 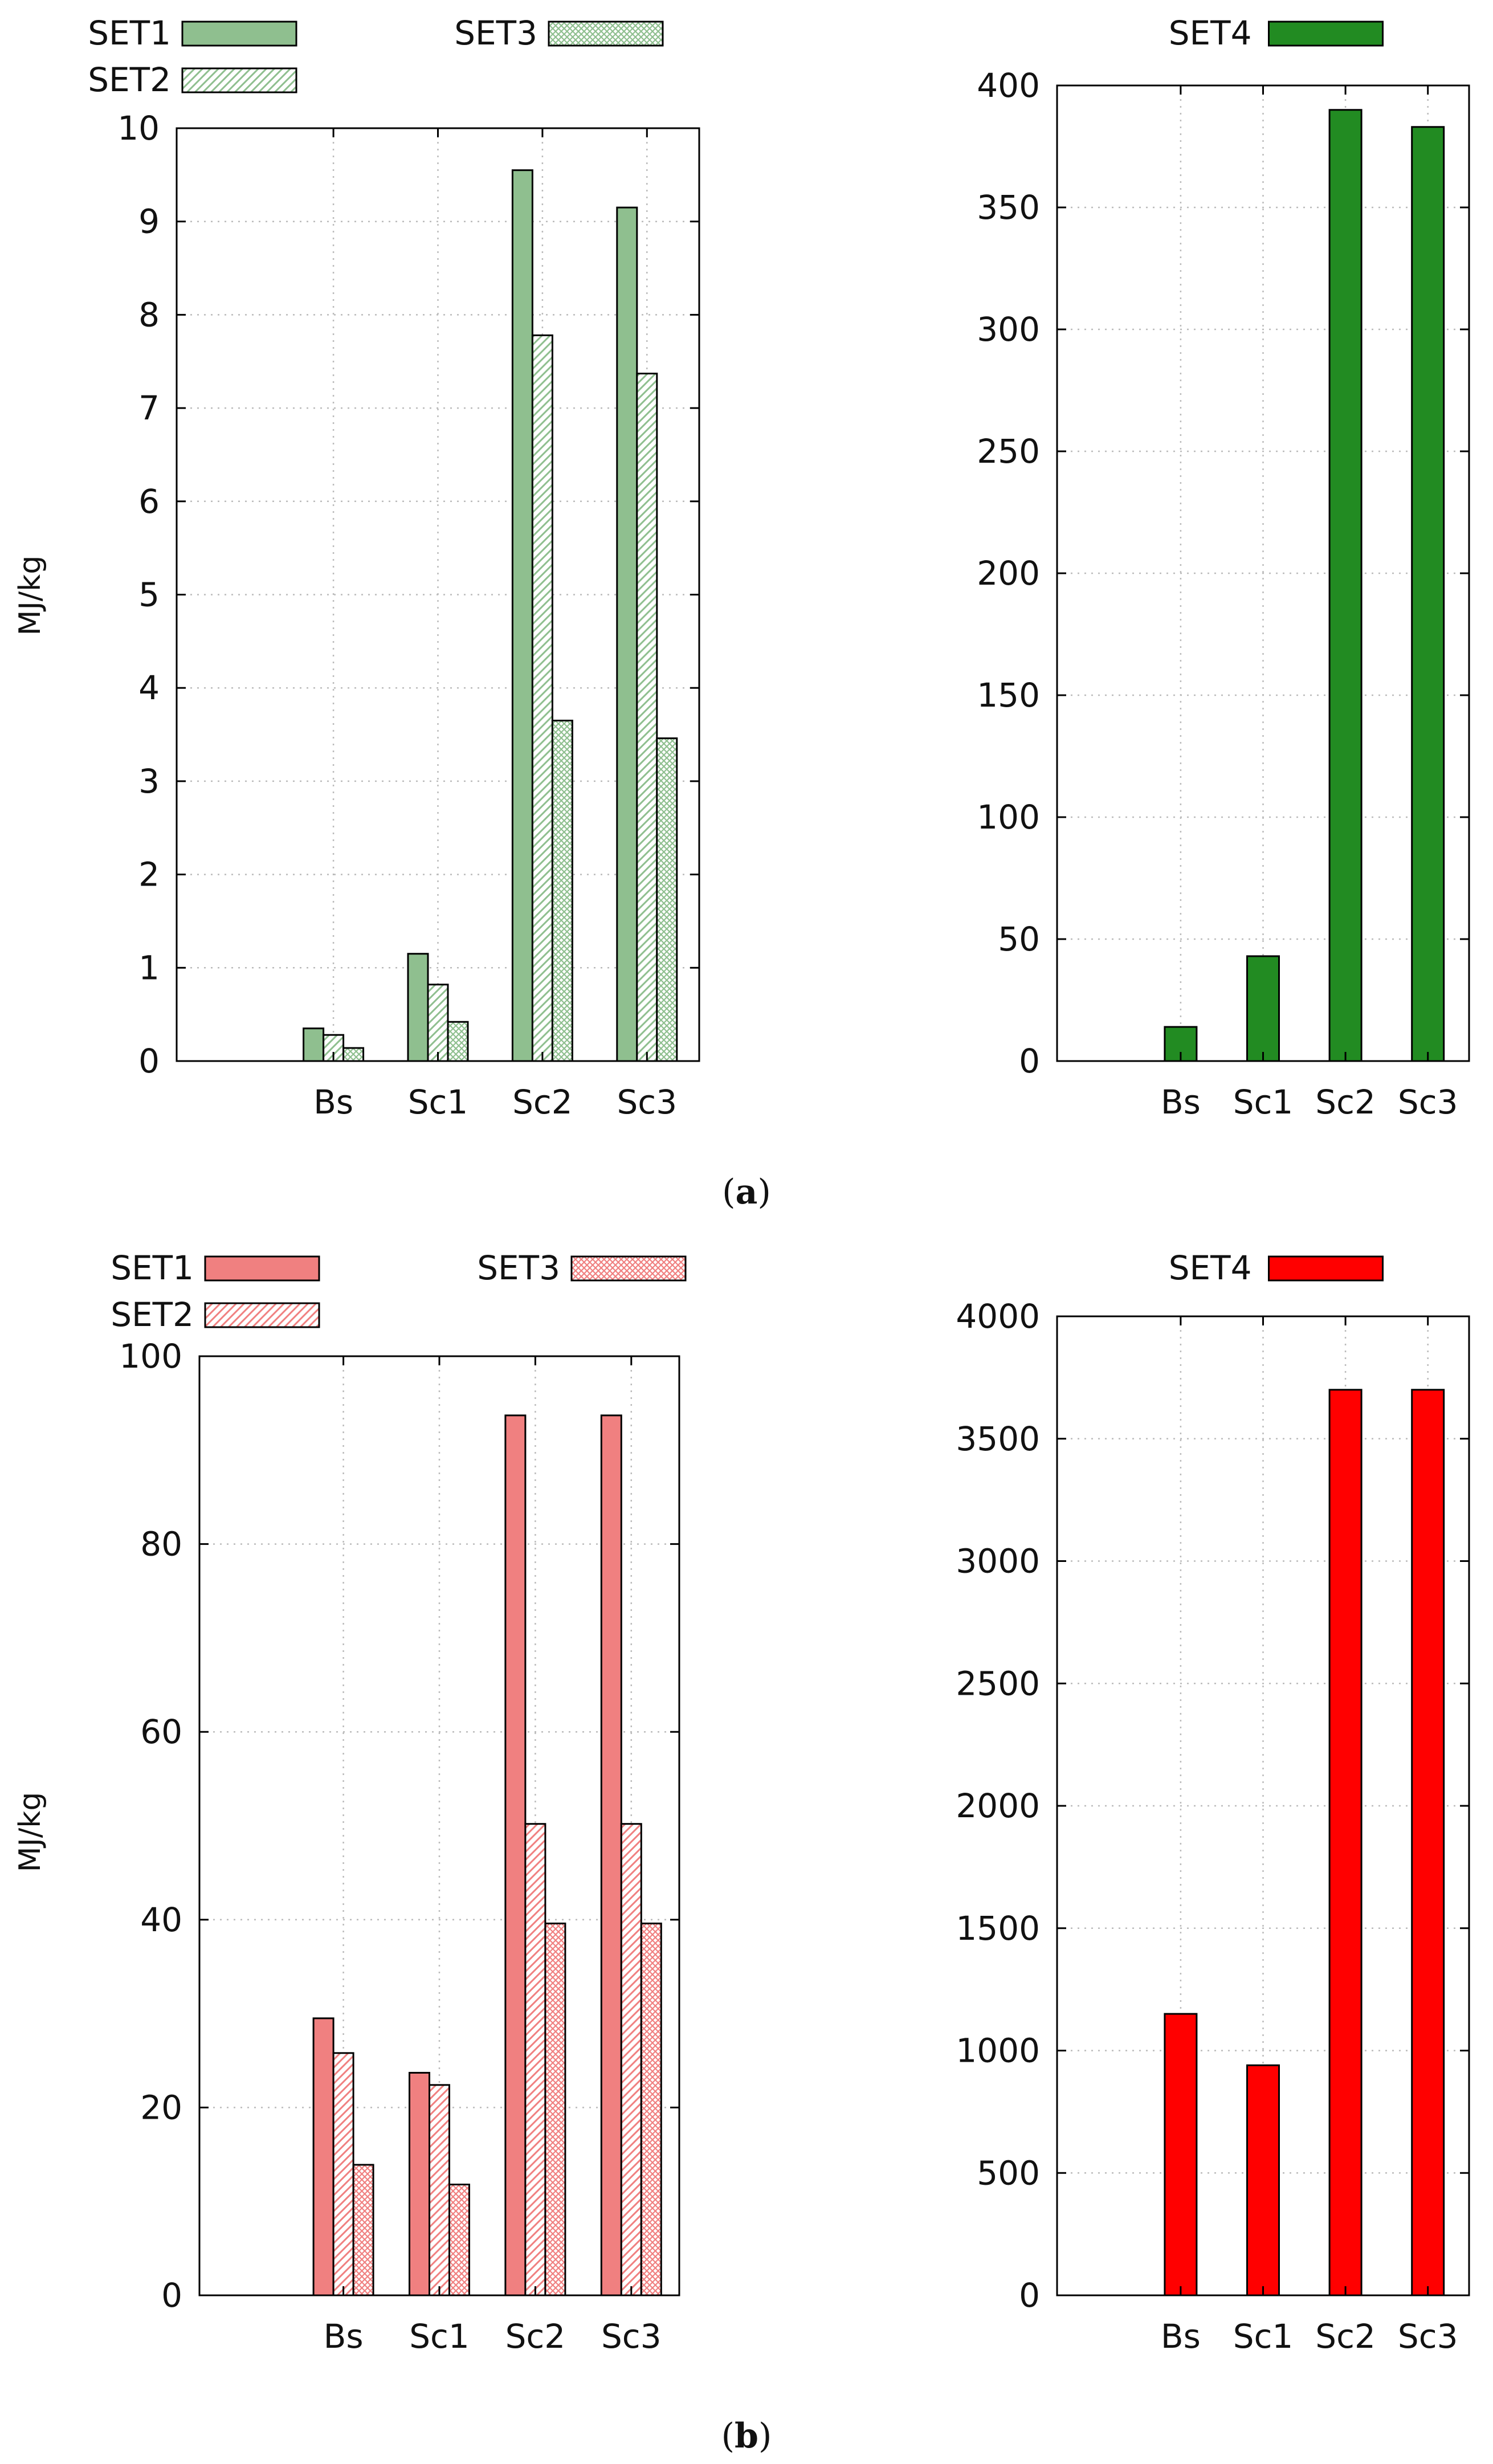 What do you see at coordinates (149, 781) in the screenshot?
I see `y-tick-label: 3` at bounding box center [149, 781].